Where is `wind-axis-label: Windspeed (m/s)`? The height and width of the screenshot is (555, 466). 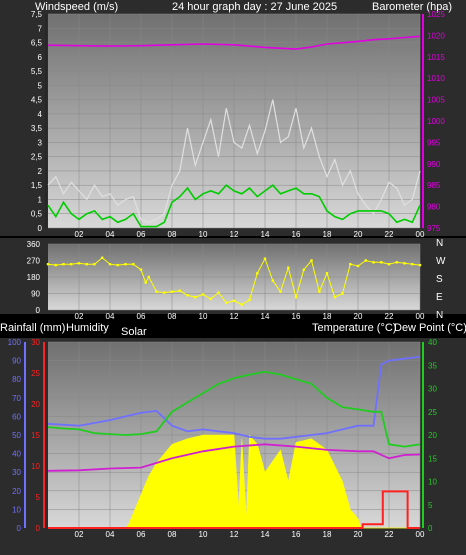 wind-axis-label: Windspeed (m/s) is located at coordinates (76, 7).